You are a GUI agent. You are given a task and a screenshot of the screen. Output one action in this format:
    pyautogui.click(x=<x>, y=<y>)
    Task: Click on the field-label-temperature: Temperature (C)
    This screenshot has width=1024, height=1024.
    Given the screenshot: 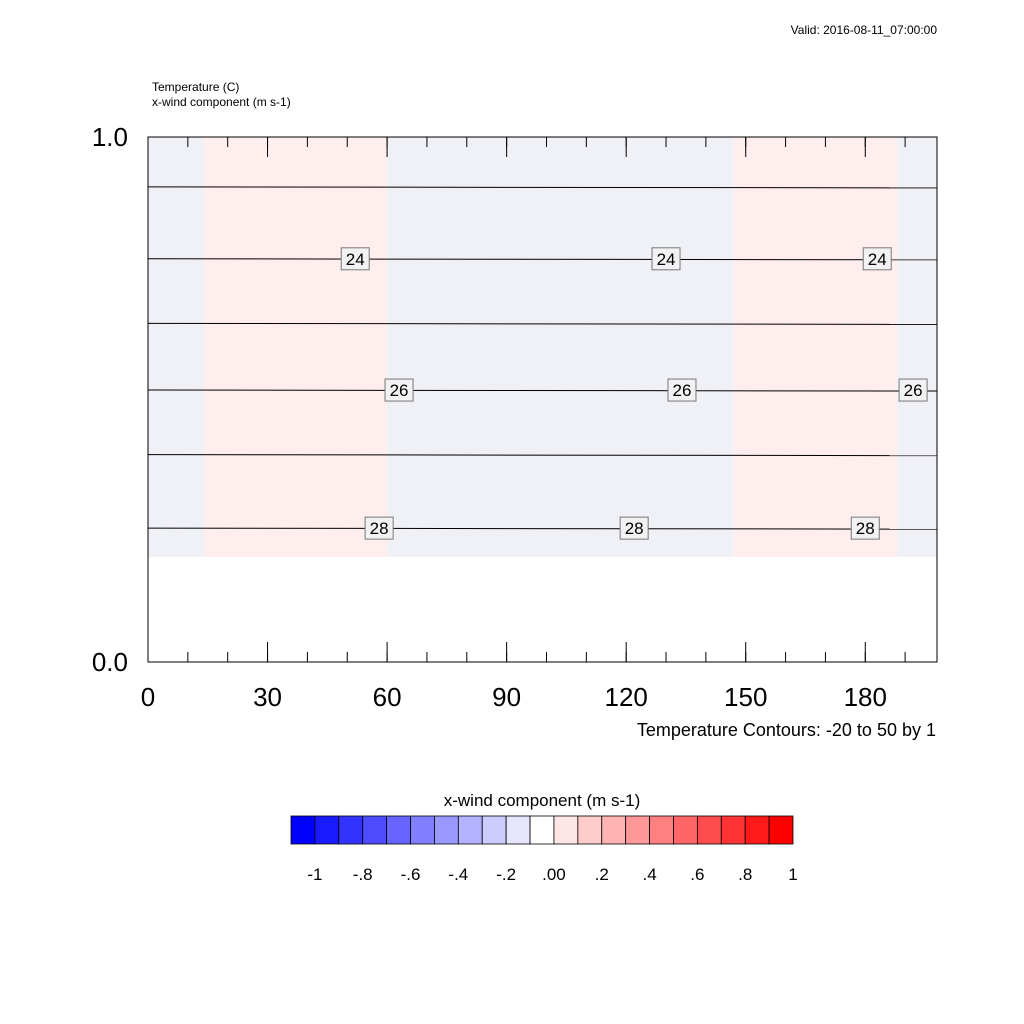 What is the action you would take?
    pyautogui.click(x=195, y=87)
    